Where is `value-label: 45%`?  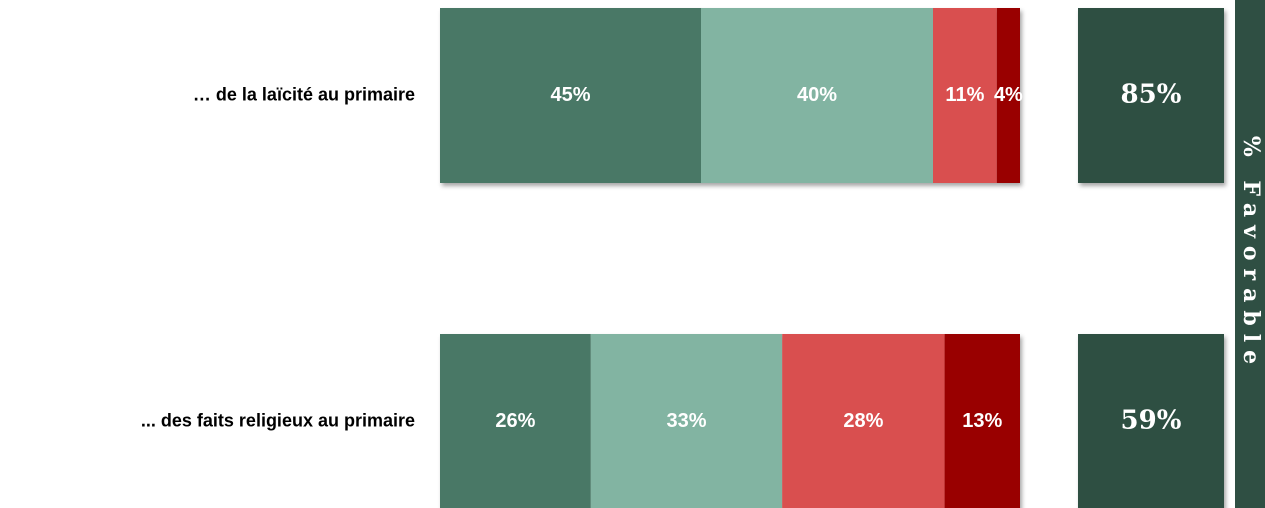 value-label: 45% is located at coordinates (570, 95).